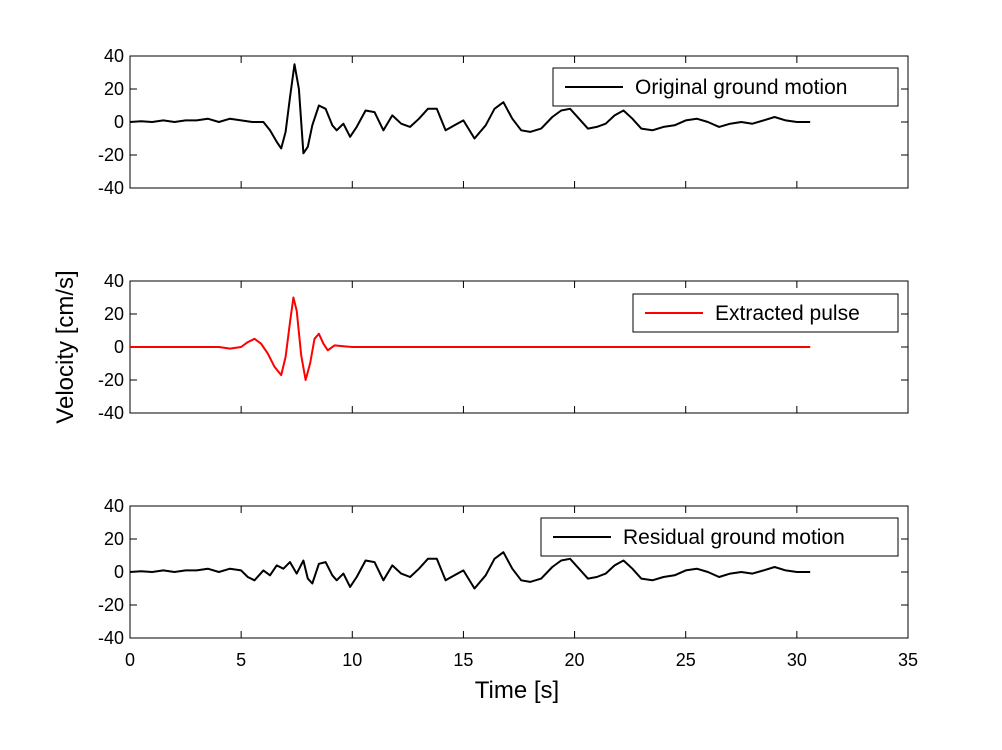 This screenshot has width=1002, height=750. Describe the element at coordinates (463, 660) in the screenshot. I see `x-tick-label: 15` at that location.